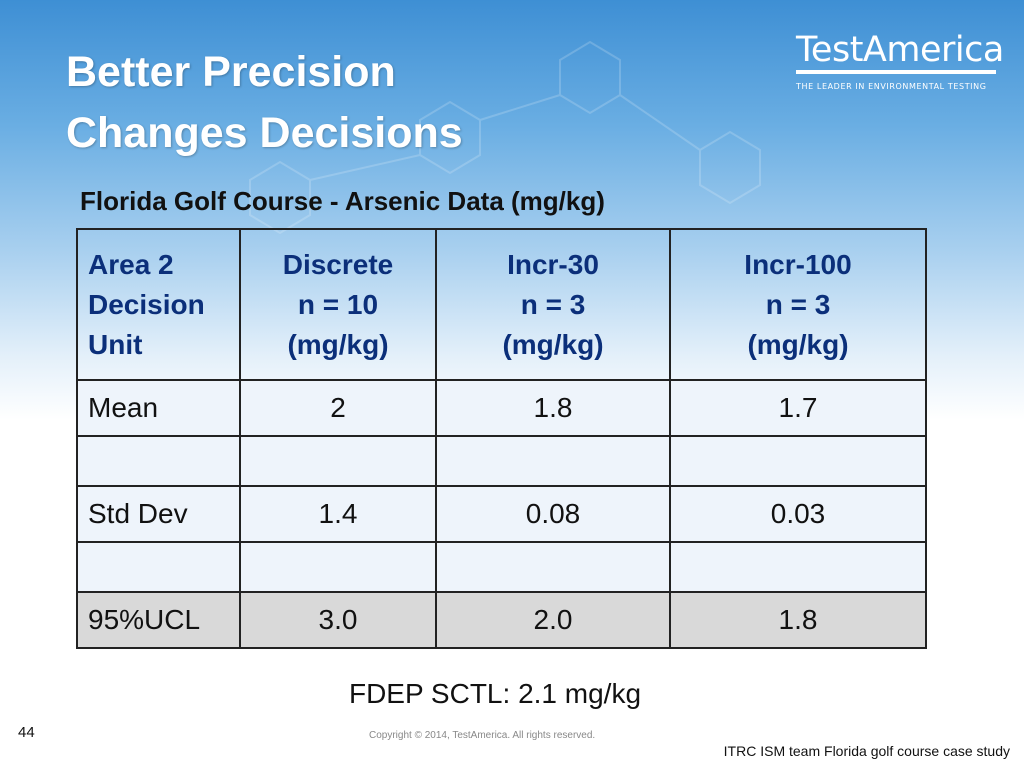  What do you see at coordinates (231, 72) in the screenshot?
I see `title-line-1: Better Precision` at bounding box center [231, 72].